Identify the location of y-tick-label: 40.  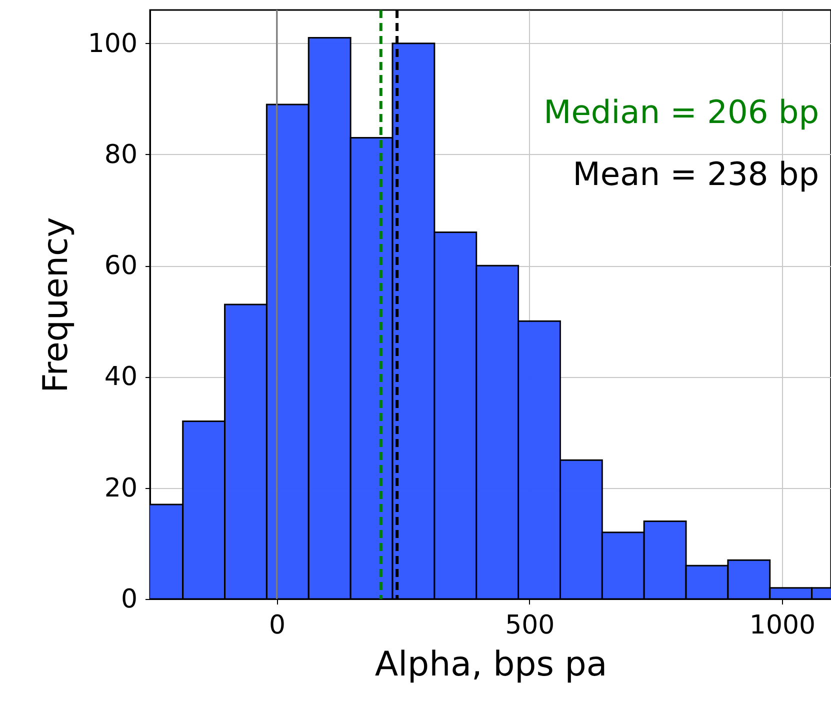
(121, 377).